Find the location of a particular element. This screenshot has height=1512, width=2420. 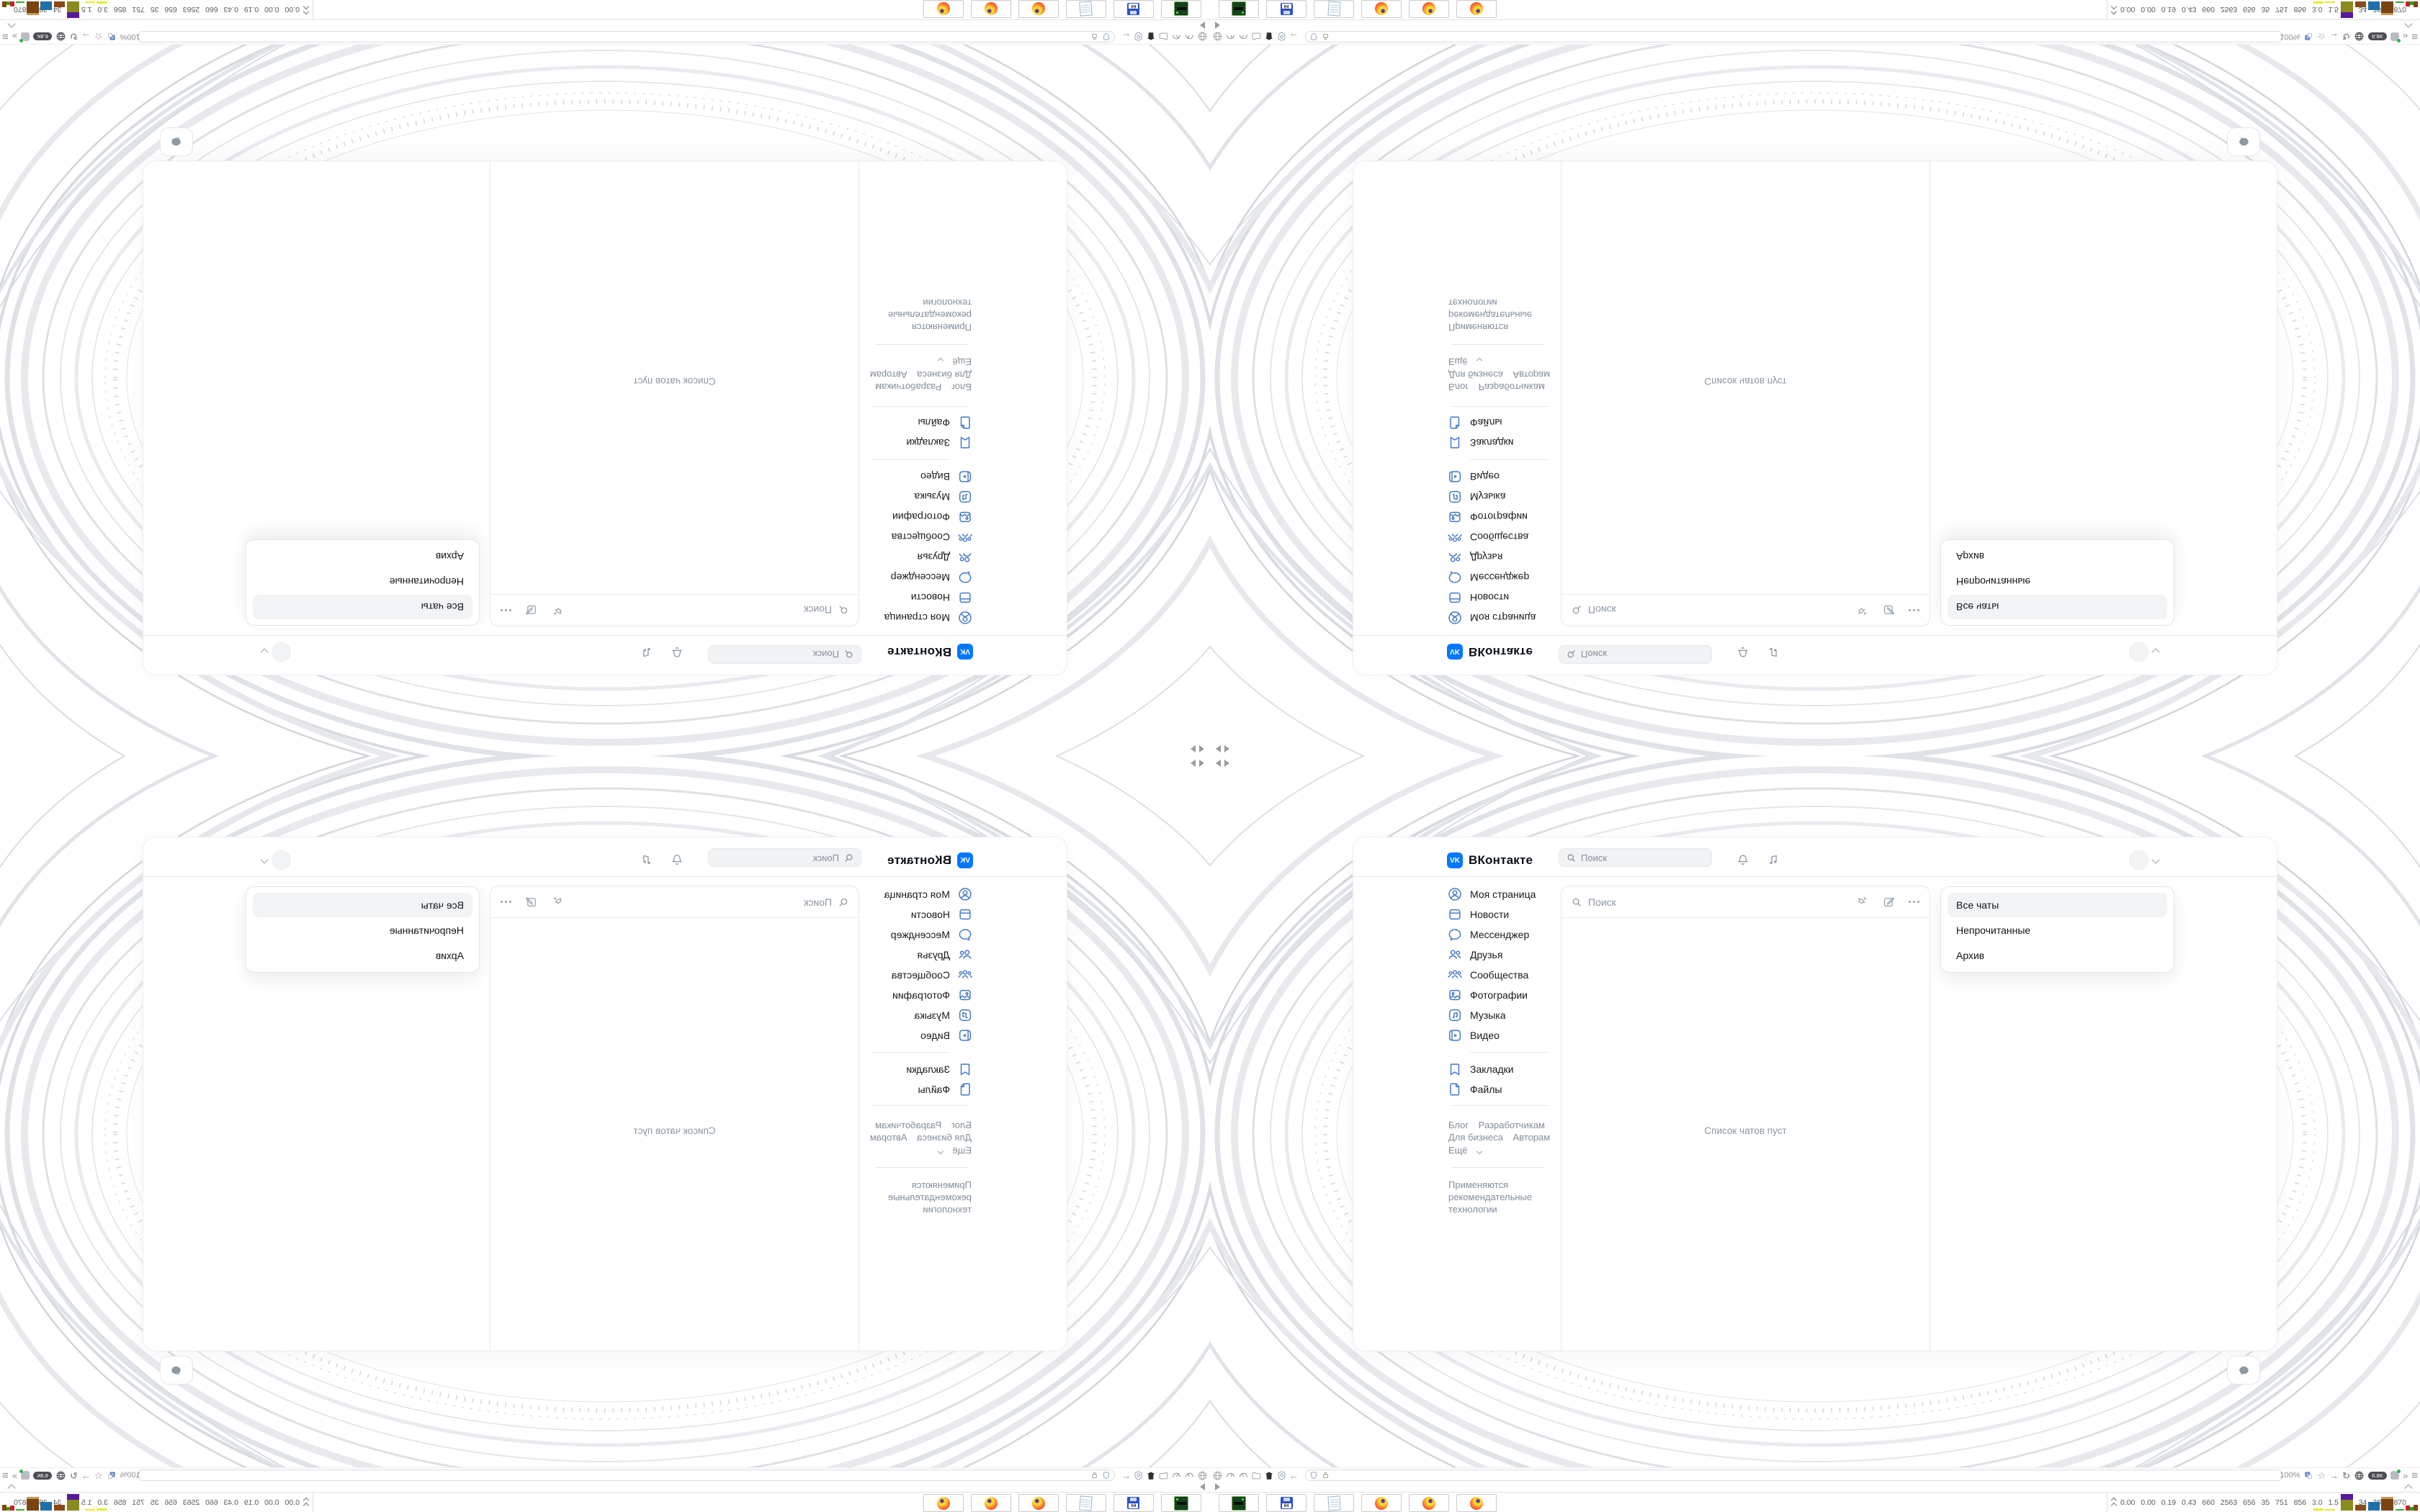

footer-link-developers: Разработчикам is located at coordinates (909, 1125).